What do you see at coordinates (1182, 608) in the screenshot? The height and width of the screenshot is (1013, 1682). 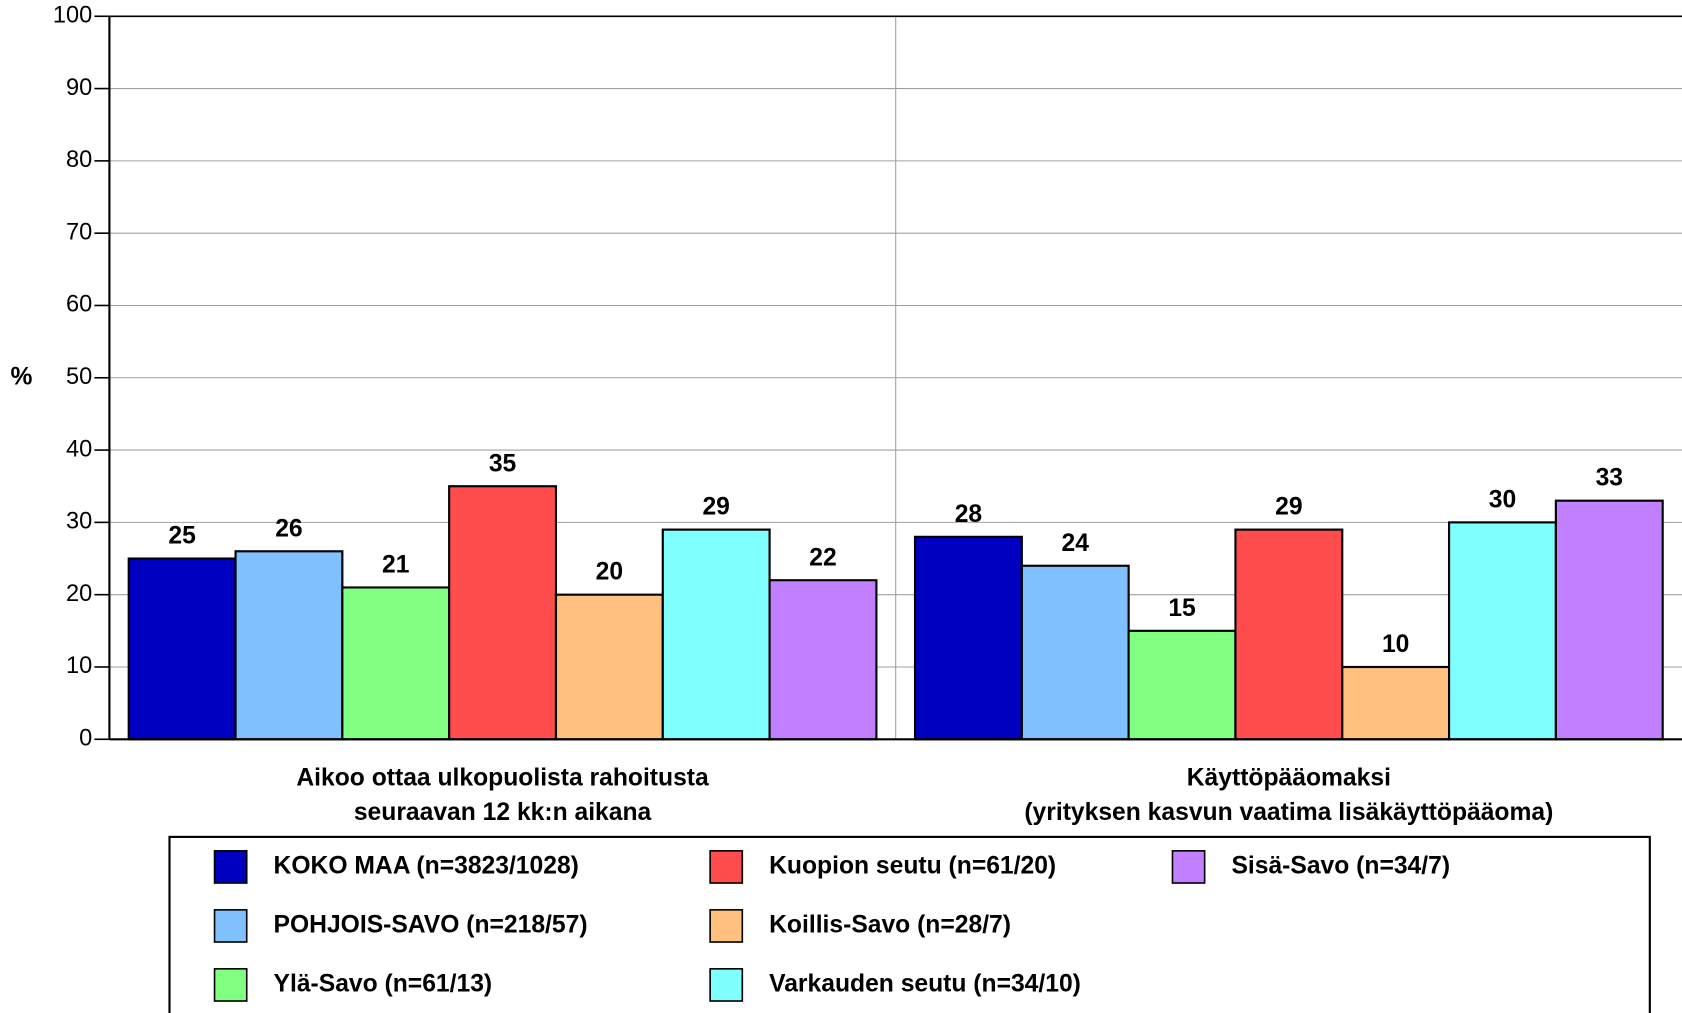 I see `data-label: 15` at bounding box center [1182, 608].